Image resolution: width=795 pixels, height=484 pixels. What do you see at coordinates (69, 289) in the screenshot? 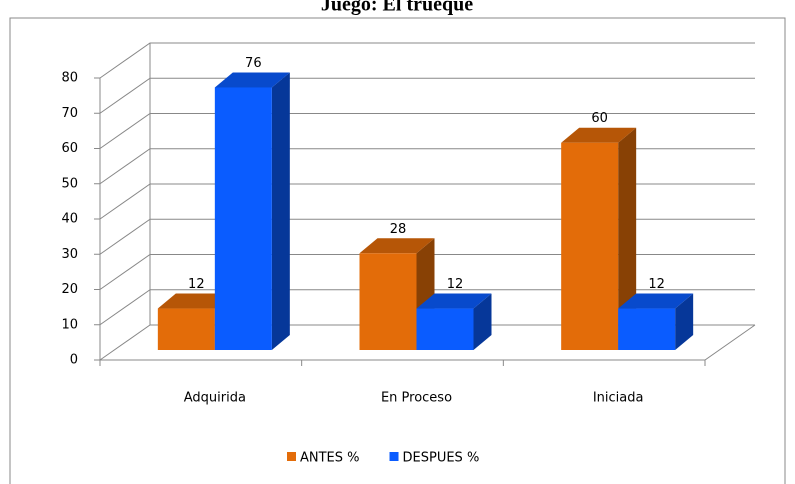
I see `y-tick-label: 20` at bounding box center [69, 289].